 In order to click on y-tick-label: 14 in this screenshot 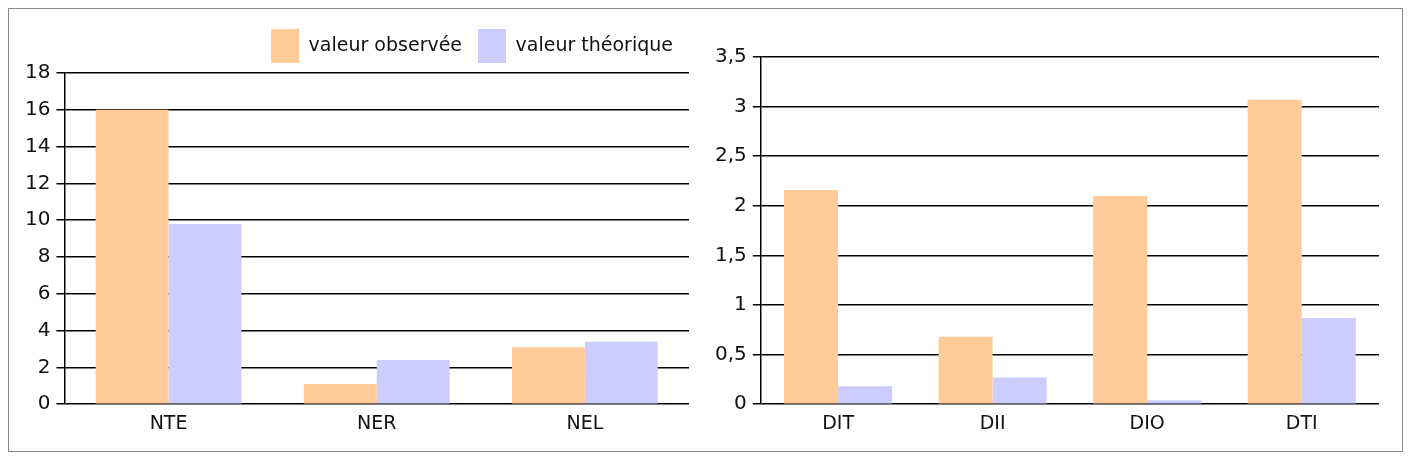, I will do `click(38, 144)`.